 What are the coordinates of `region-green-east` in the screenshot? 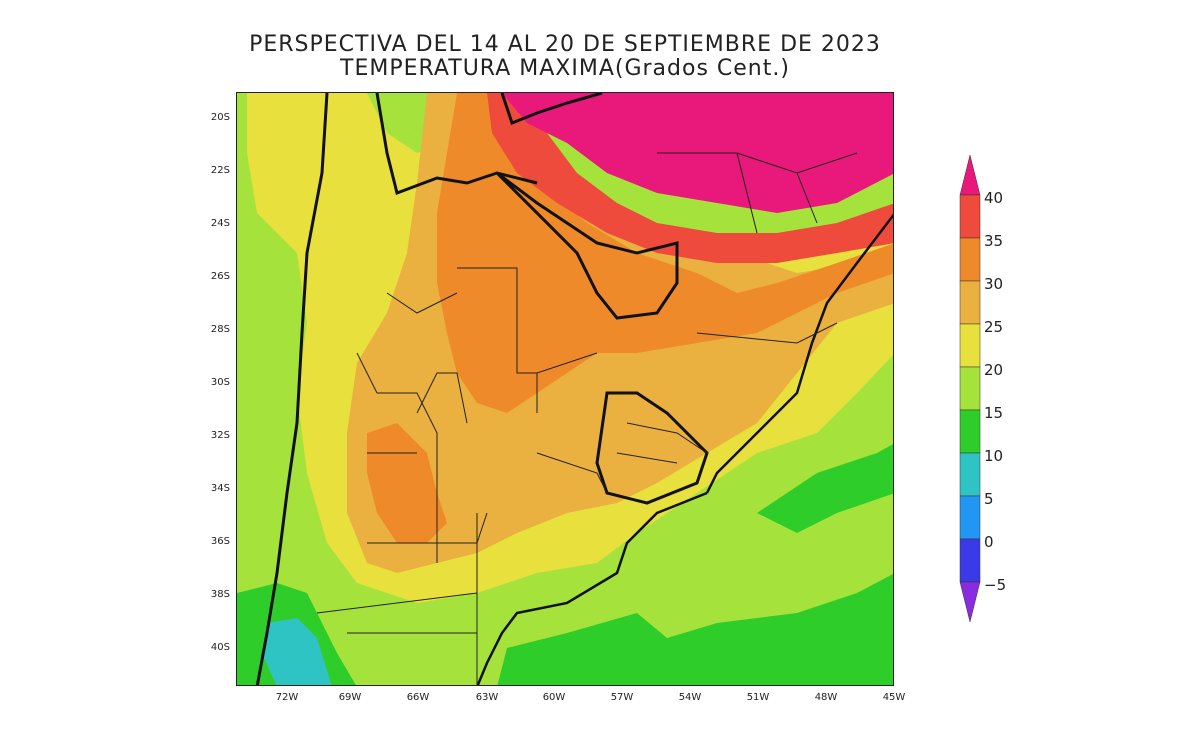 It's located at (825, 488).